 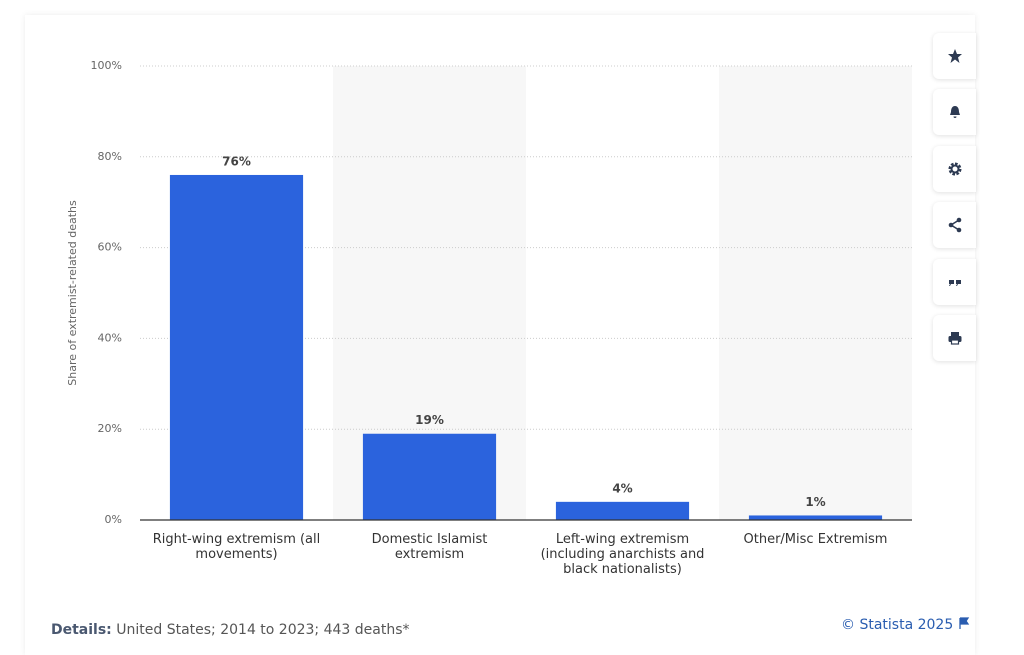 I want to click on cite-button, so click(x=954, y=282).